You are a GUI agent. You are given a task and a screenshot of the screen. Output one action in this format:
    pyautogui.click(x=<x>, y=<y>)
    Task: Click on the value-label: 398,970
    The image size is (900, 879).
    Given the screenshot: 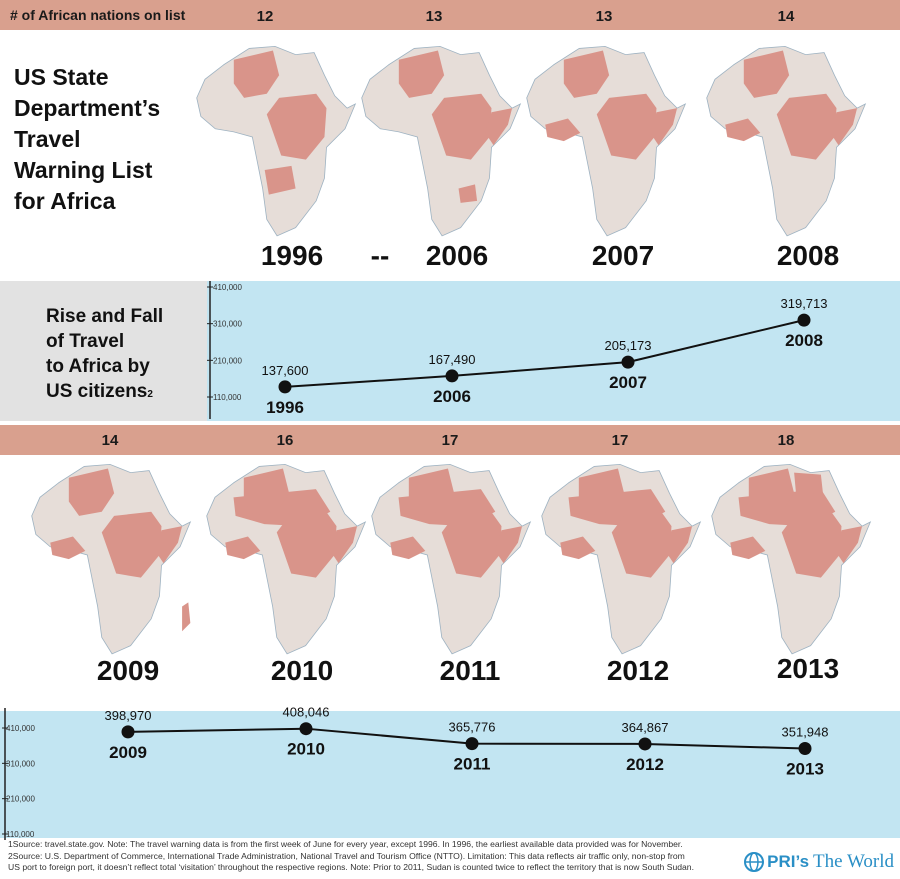 What is the action you would take?
    pyautogui.click(x=128, y=715)
    